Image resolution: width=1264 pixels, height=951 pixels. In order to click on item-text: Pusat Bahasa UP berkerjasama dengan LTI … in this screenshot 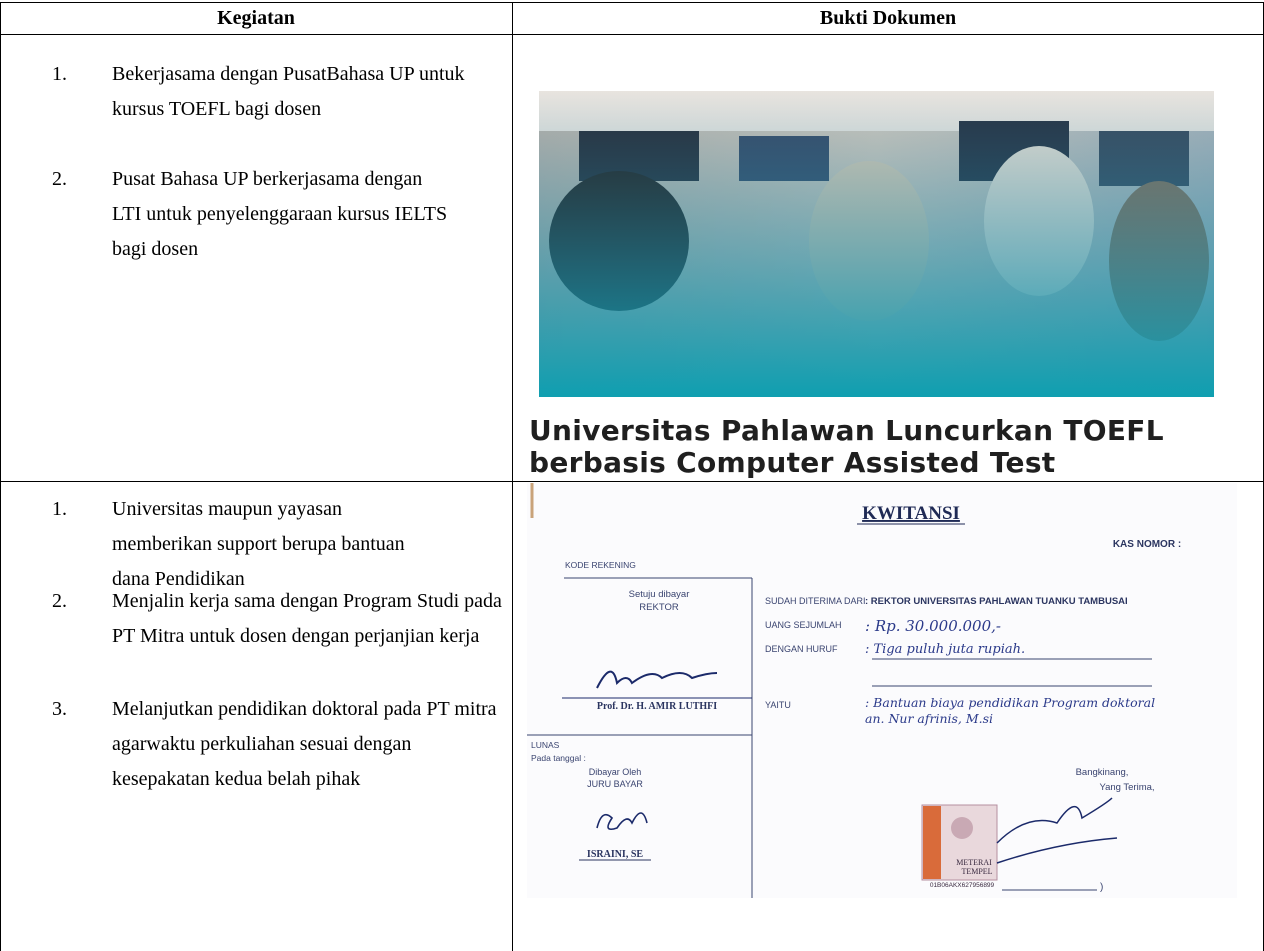, I will do `click(280, 214)`.